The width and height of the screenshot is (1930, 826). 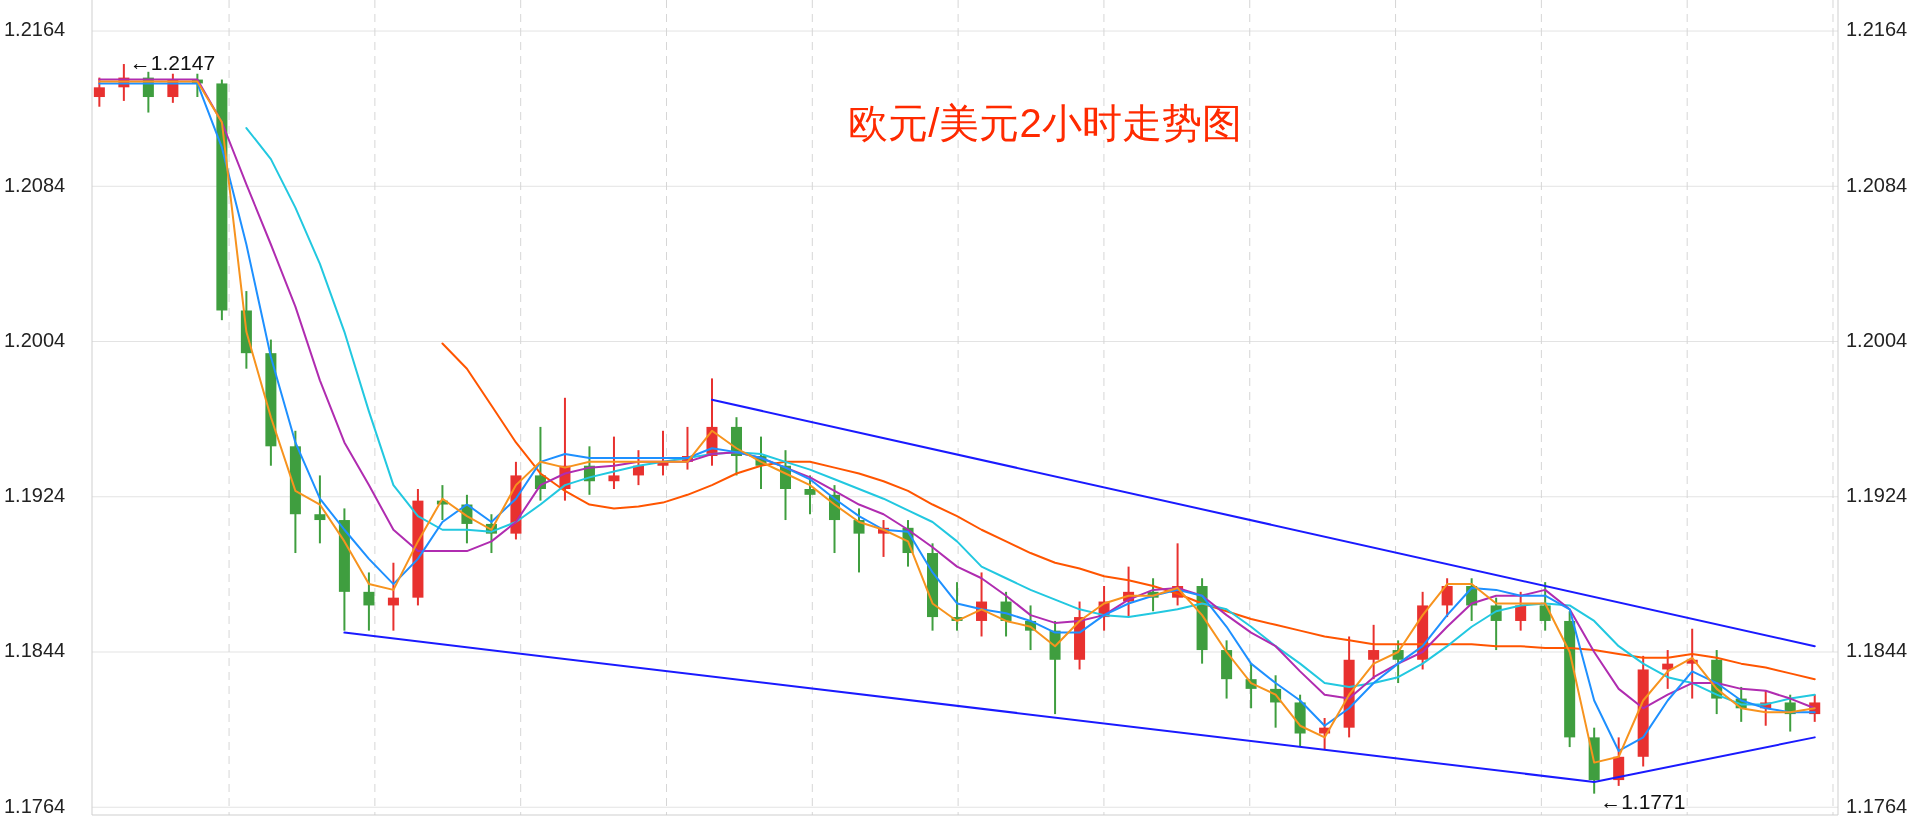 I want to click on y2-tick-label: 1.2164, so click(x=1877, y=29).